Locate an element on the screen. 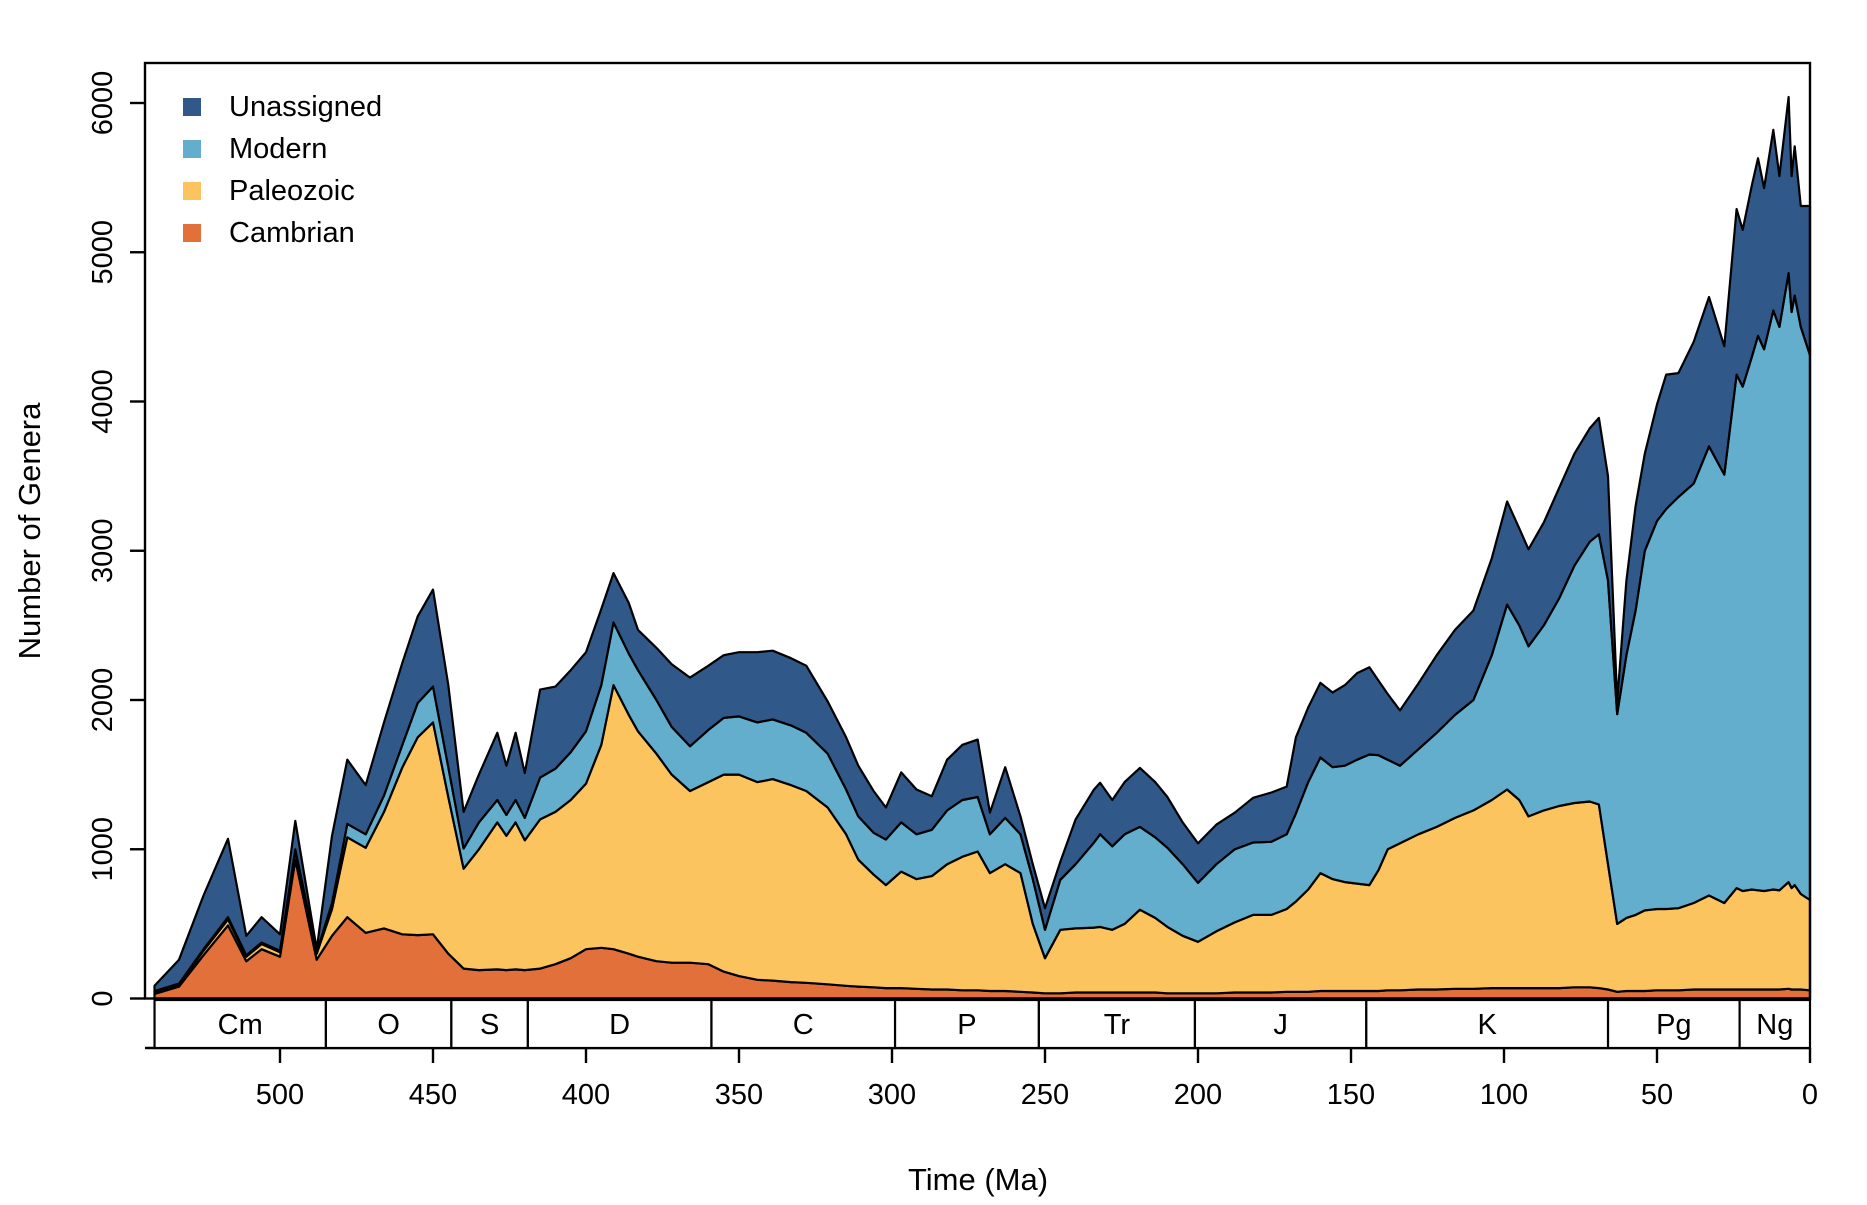 The image size is (1867, 1205). legend-label: Cambrian is located at coordinates (292, 232).